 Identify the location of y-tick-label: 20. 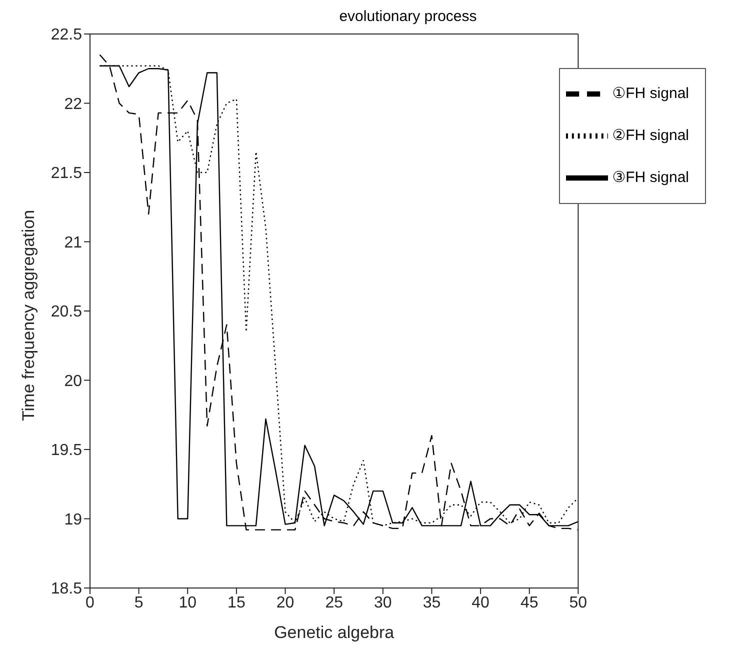
(73, 381).